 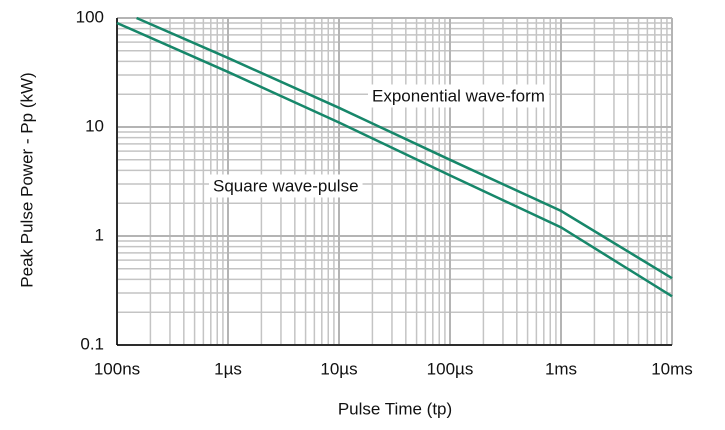 I want to click on x-tick-label: 1ms, so click(x=561, y=368).